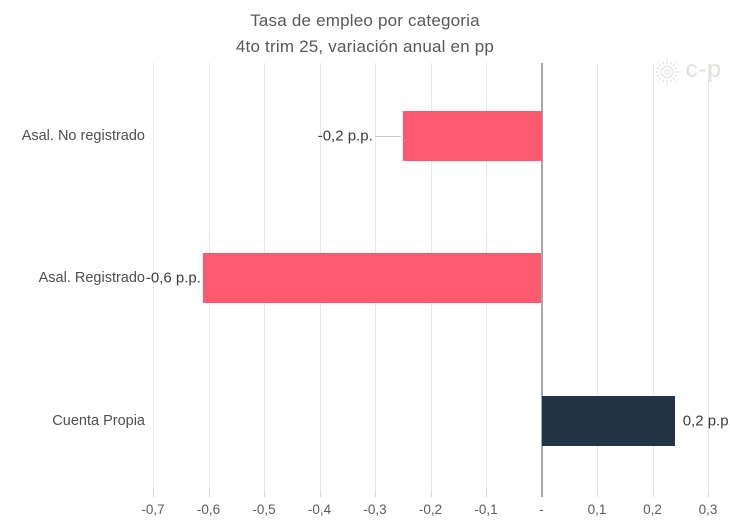 This screenshot has width=730, height=529. I want to click on leader-line, so click(387, 136).